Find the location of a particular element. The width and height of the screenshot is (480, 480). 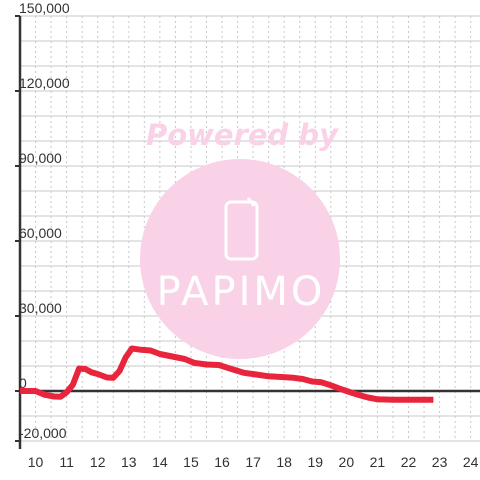

x-tick-label: 20 is located at coordinates (347, 462).